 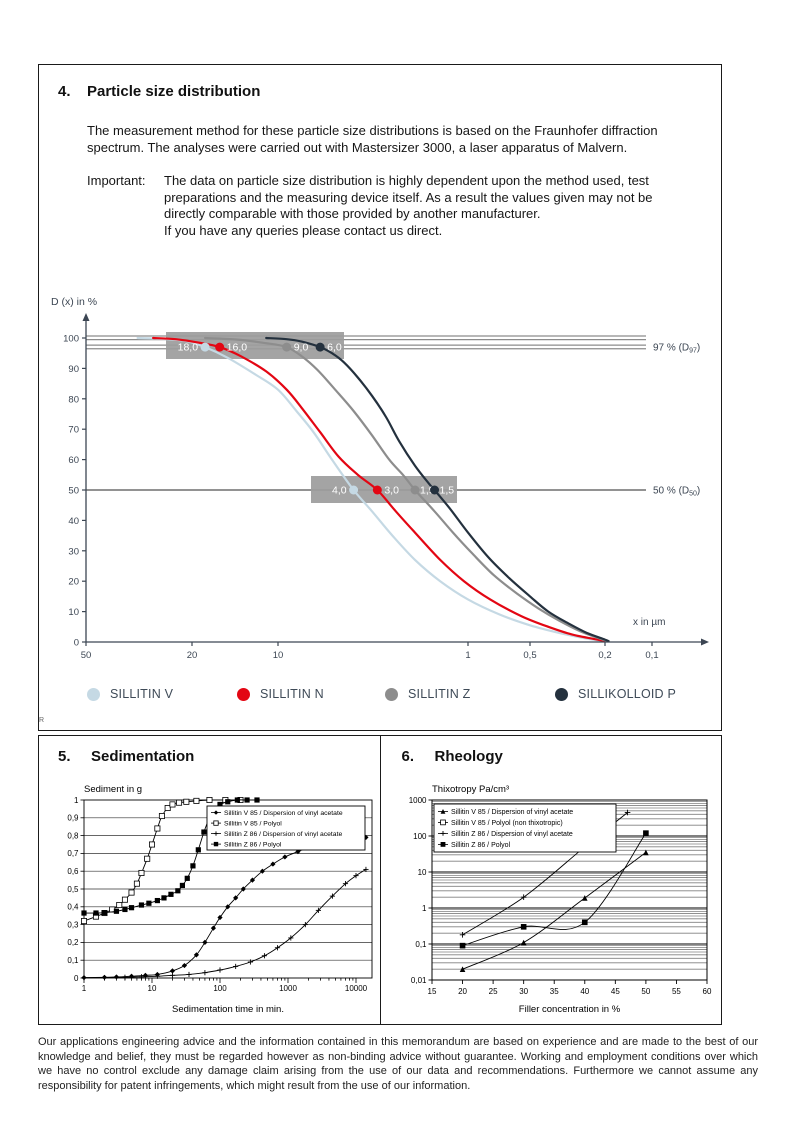 What do you see at coordinates (356, 988) in the screenshot?
I see `svg-text: 10000` at bounding box center [356, 988].